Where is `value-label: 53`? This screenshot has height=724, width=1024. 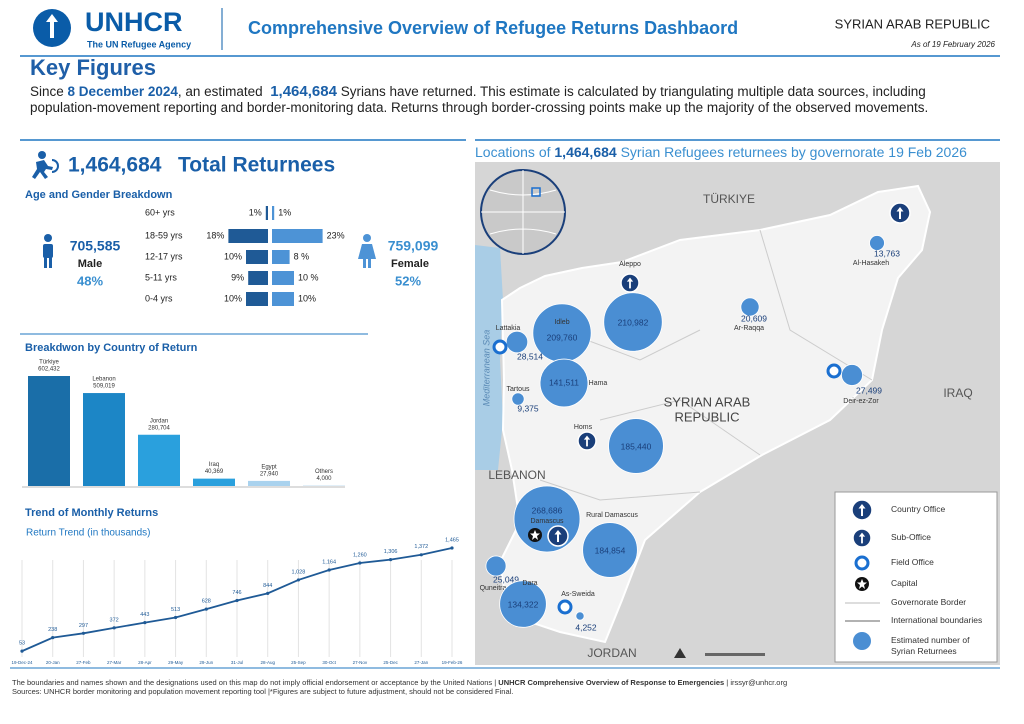 value-label: 53 is located at coordinates (22, 644).